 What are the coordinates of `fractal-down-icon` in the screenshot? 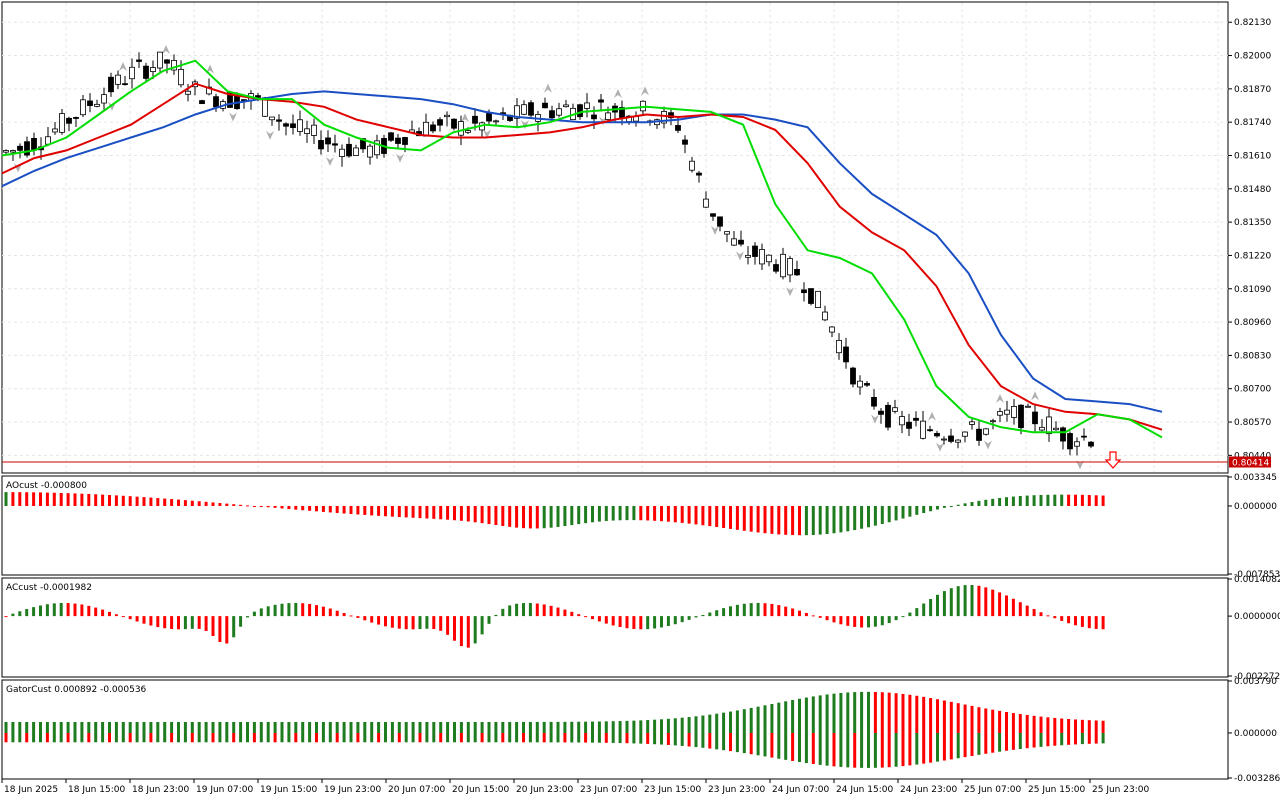 It's located at (740, 256).